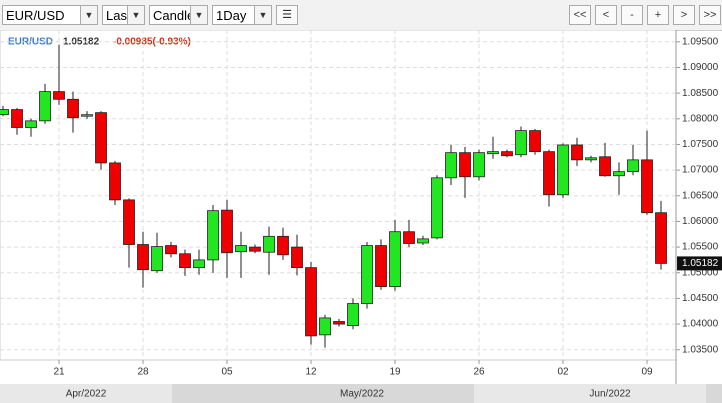 This screenshot has height=403, width=722. Describe the element at coordinates (362, 394) in the screenshot. I see `month-label: May/2022` at that location.